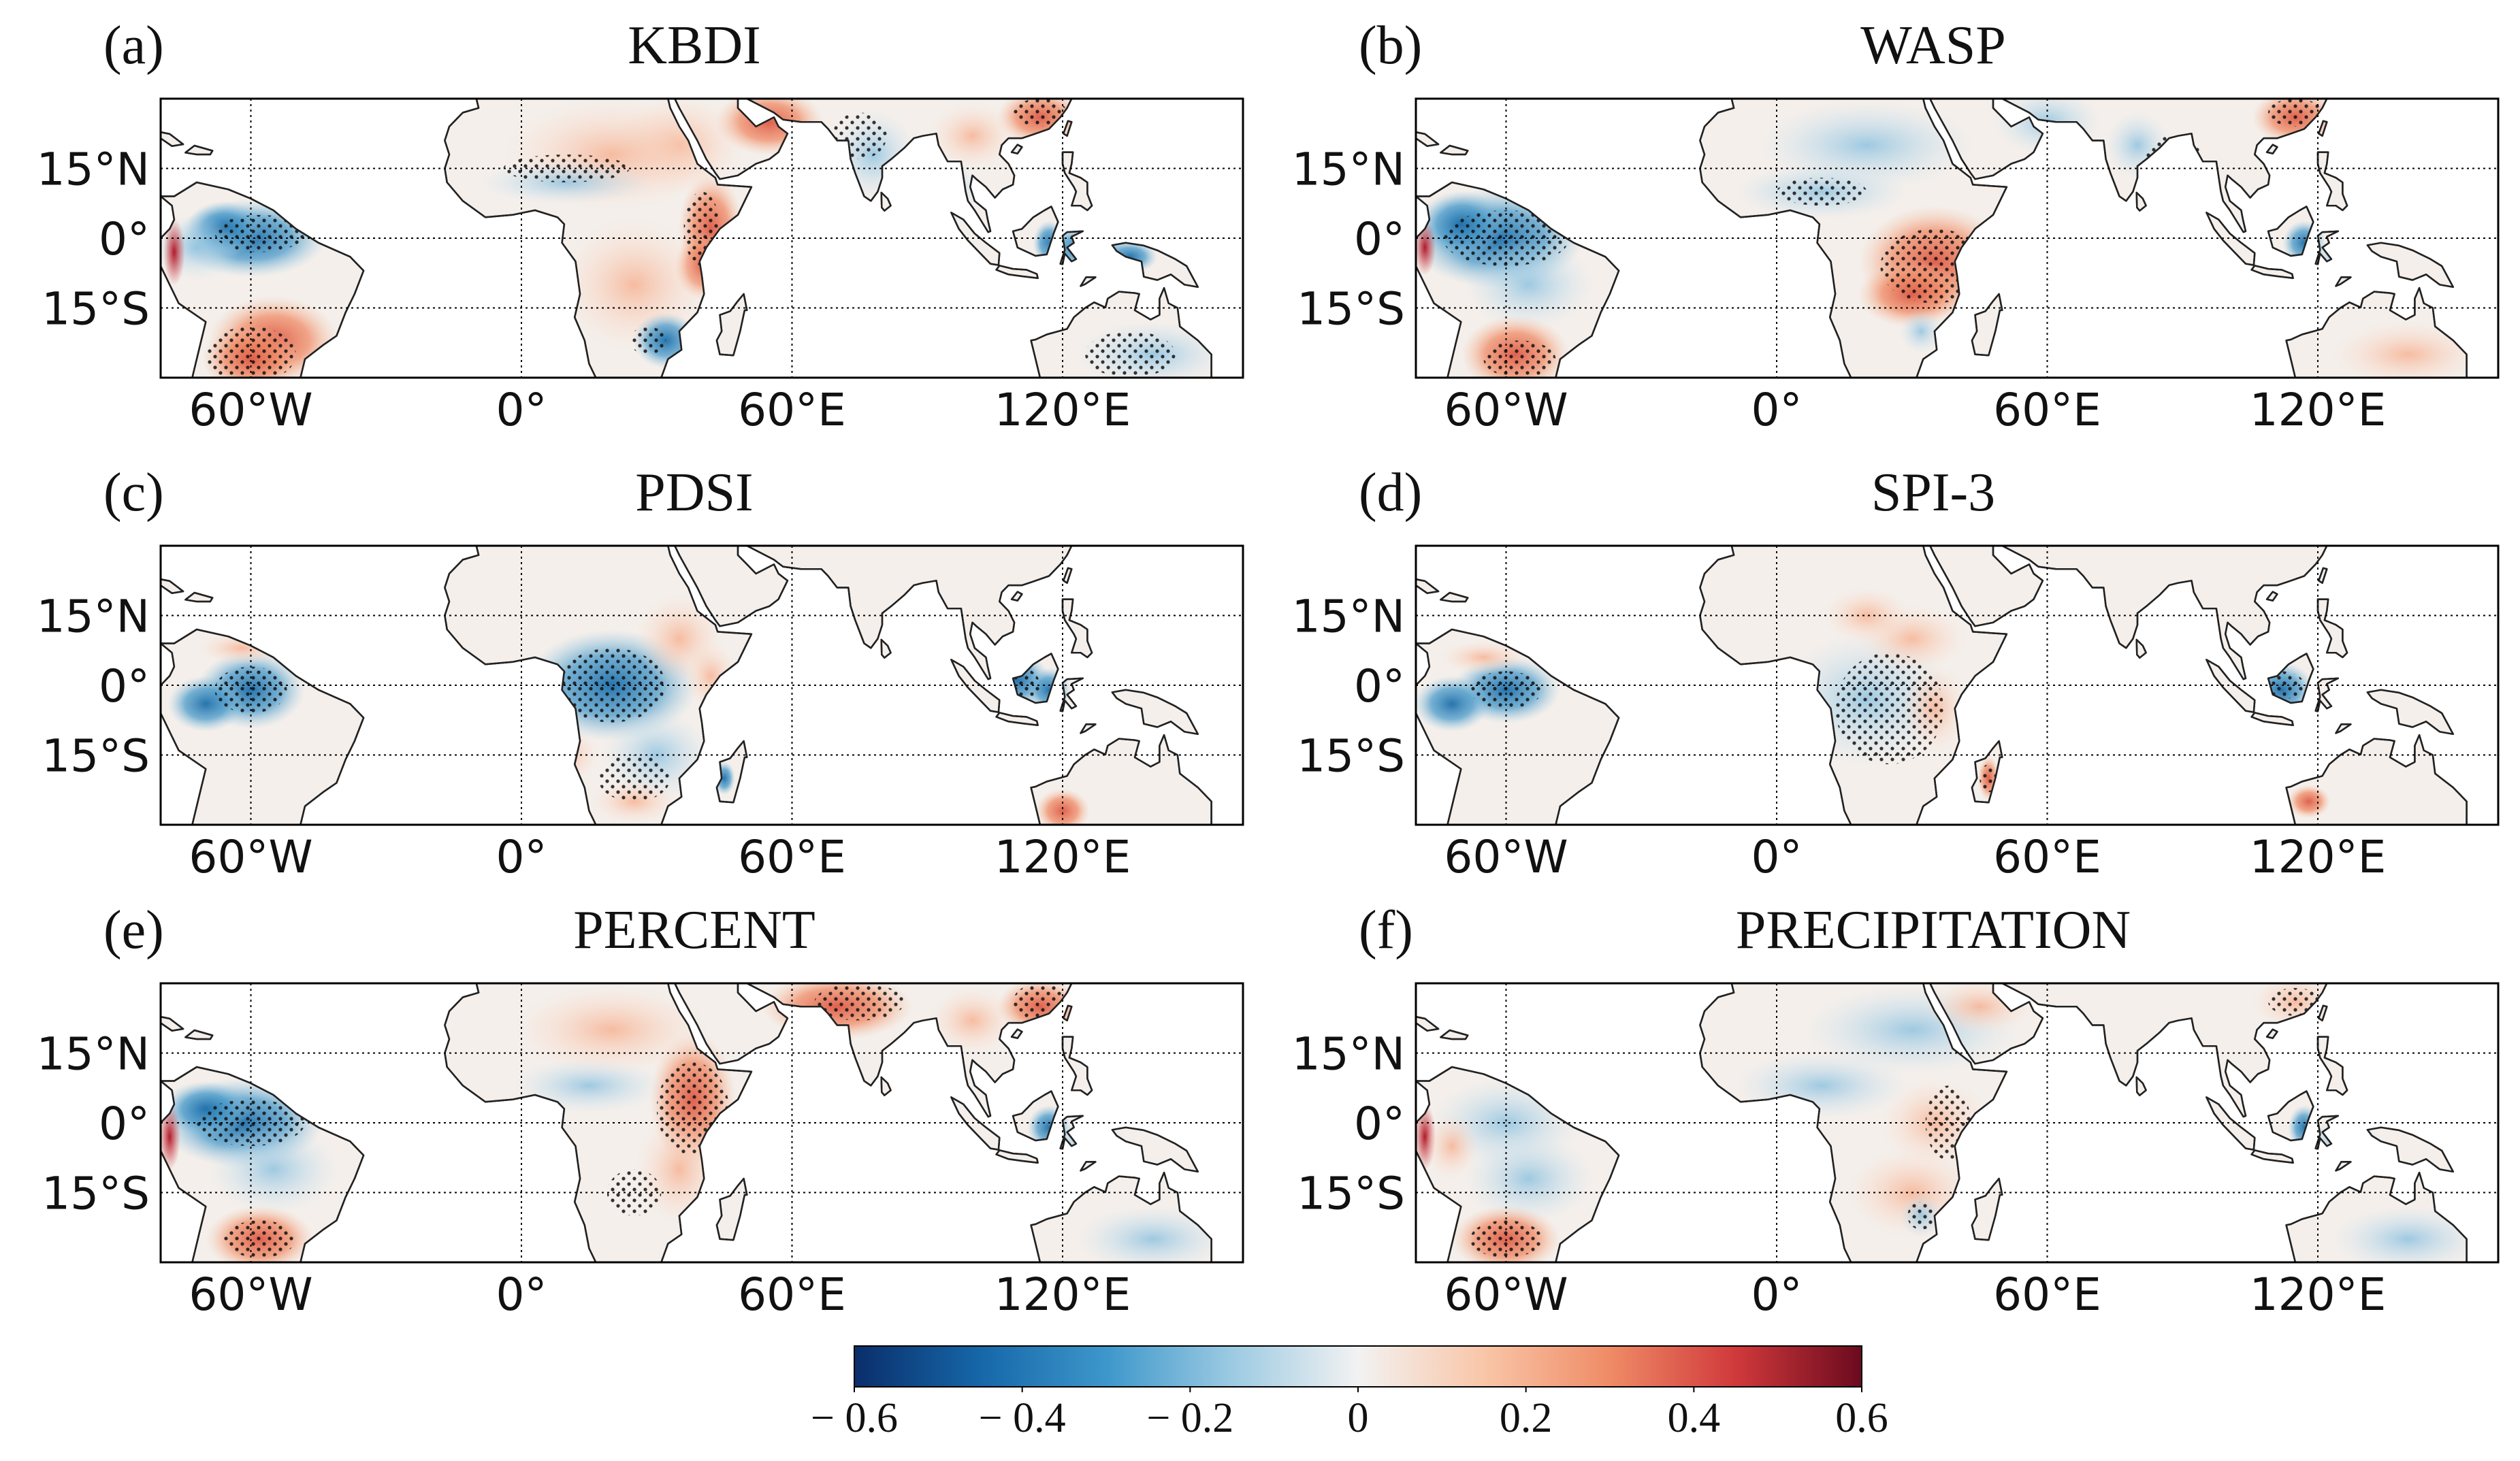 The height and width of the screenshot is (1461, 2520). Describe the element at coordinates (855, 1418) in the screenshot. I see `colorbar-tick-label: − 0.6` at that location.